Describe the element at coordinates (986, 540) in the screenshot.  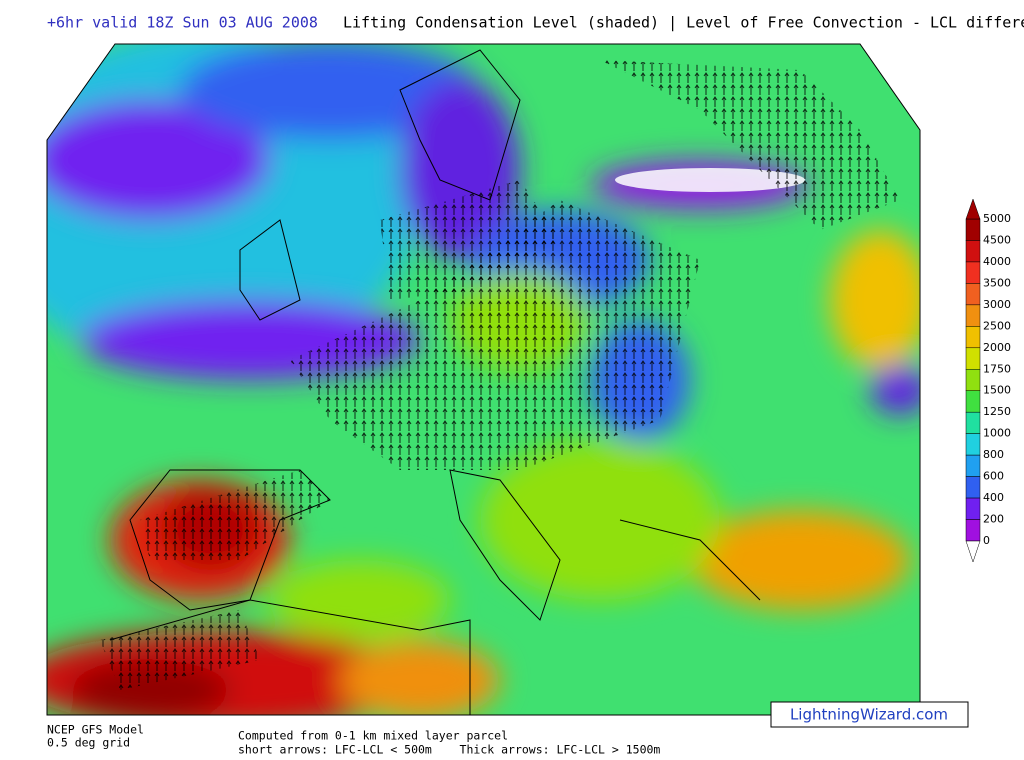
I see `colorbar-label: 0` at that location.